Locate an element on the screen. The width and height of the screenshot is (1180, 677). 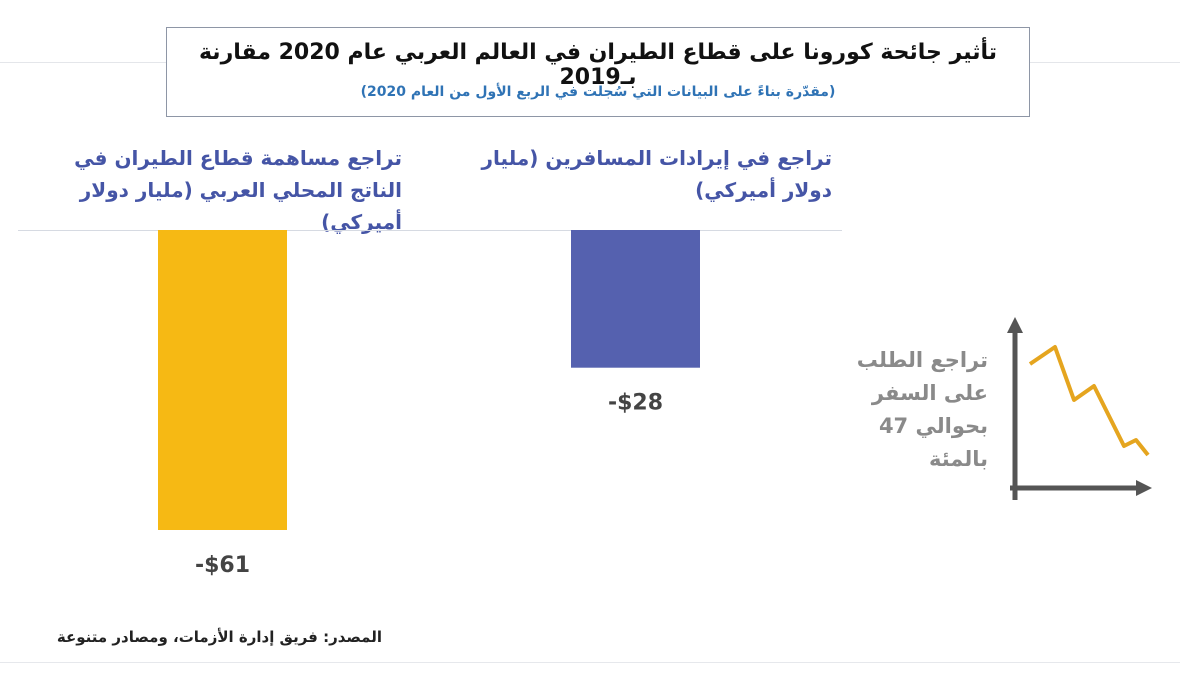
gdp-value-label: -$61 is located at coordinates (222, 565).